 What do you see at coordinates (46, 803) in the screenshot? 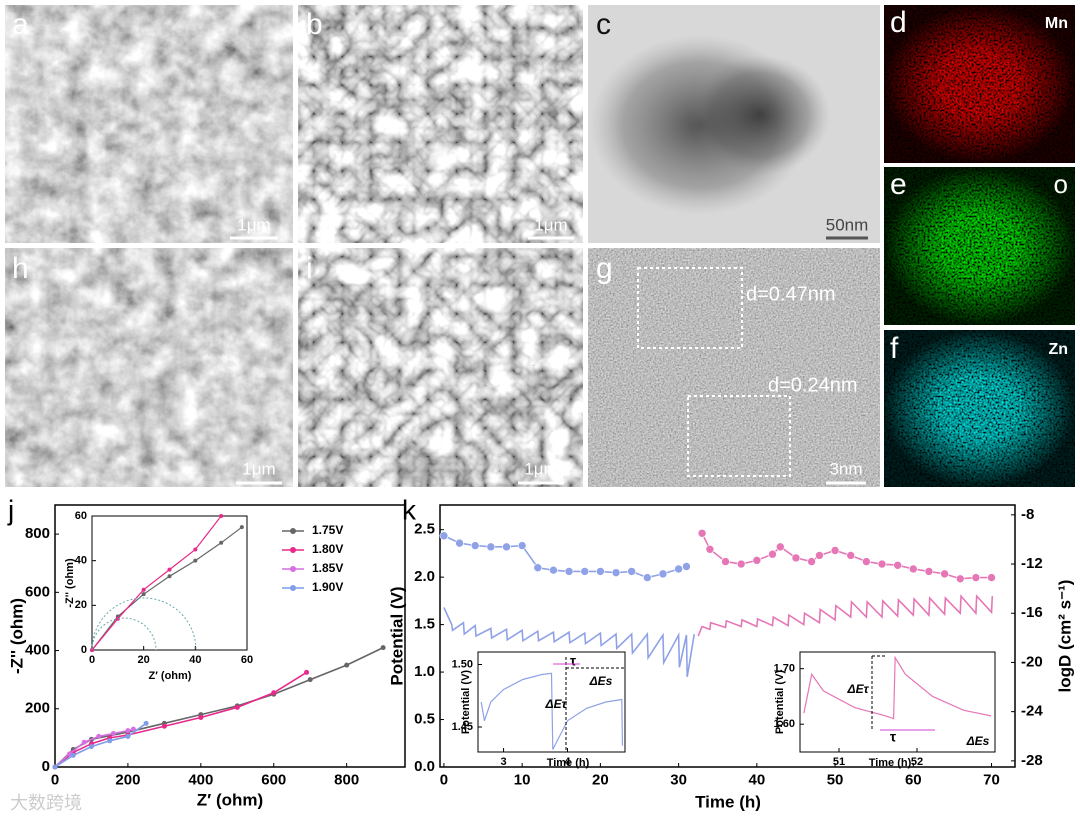
I see `watermark: 大数跨境` at bounding box center [46, 803].